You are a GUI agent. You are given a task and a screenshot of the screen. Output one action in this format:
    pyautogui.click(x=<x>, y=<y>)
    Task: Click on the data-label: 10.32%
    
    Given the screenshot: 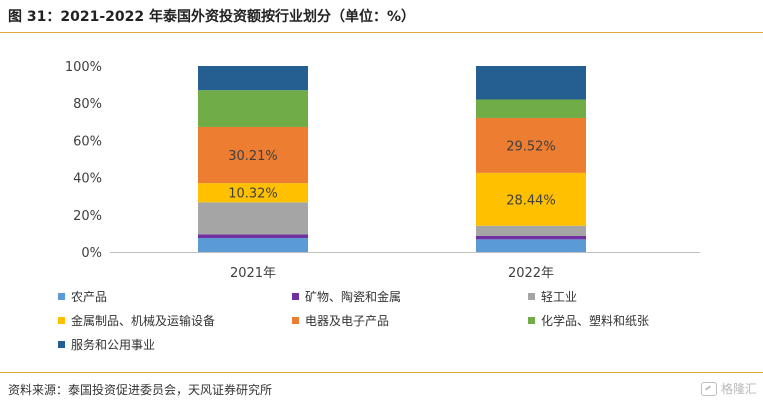 What is the action you would take?
    pyautogui.click(x=253, y=194)
    